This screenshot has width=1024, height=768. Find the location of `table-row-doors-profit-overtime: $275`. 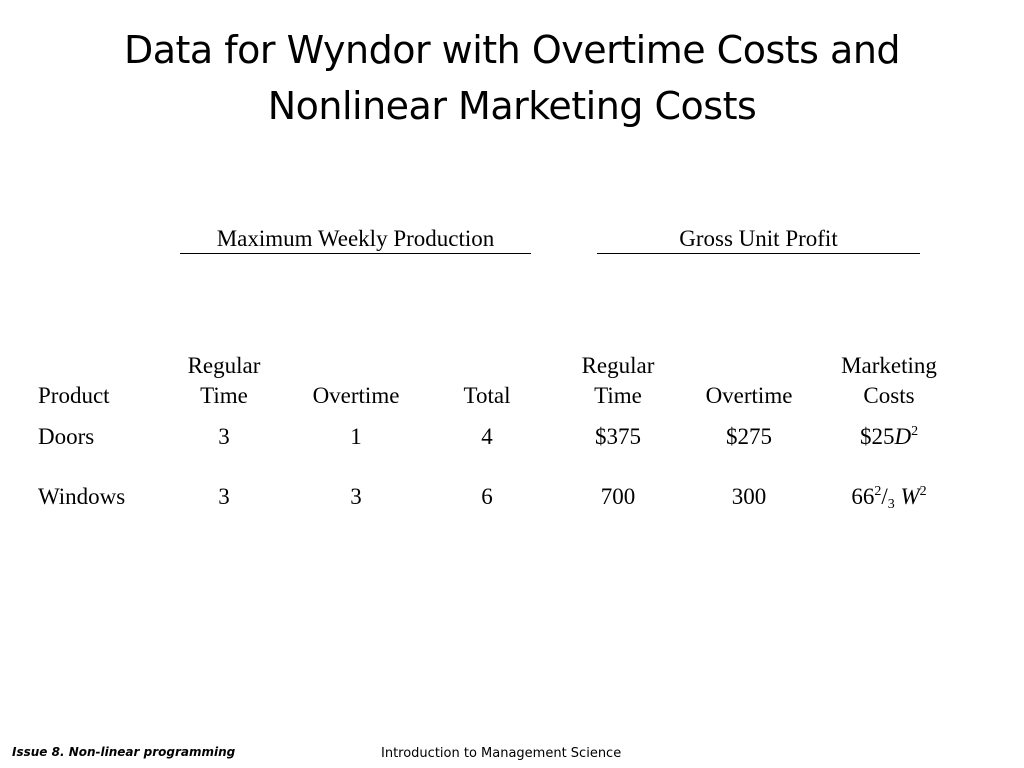

table-row-doors-profit-overtime: $275 is located at coordinates (749, 436).